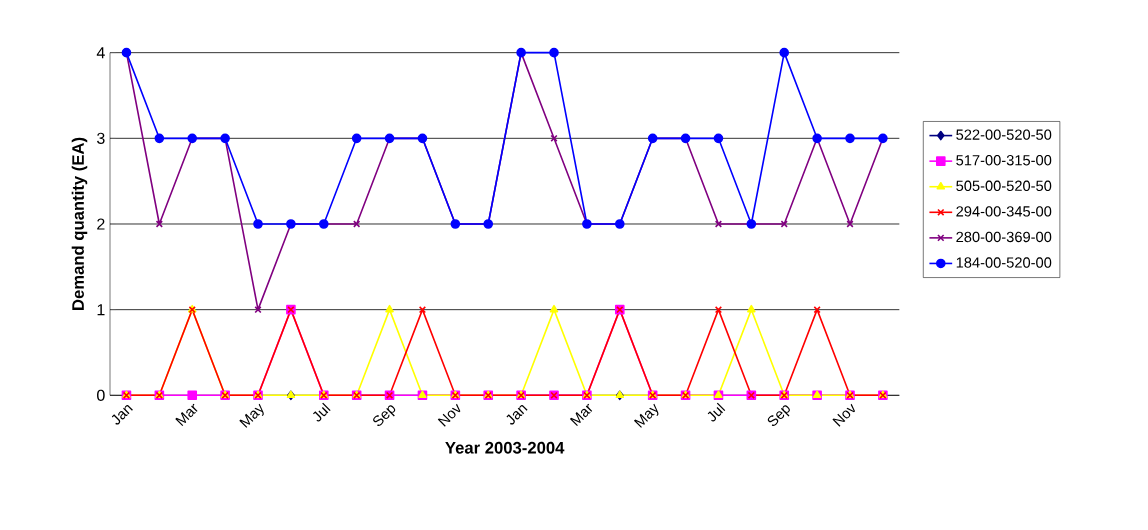  I want to click on y-tick-label: 1, so click(101, 310).